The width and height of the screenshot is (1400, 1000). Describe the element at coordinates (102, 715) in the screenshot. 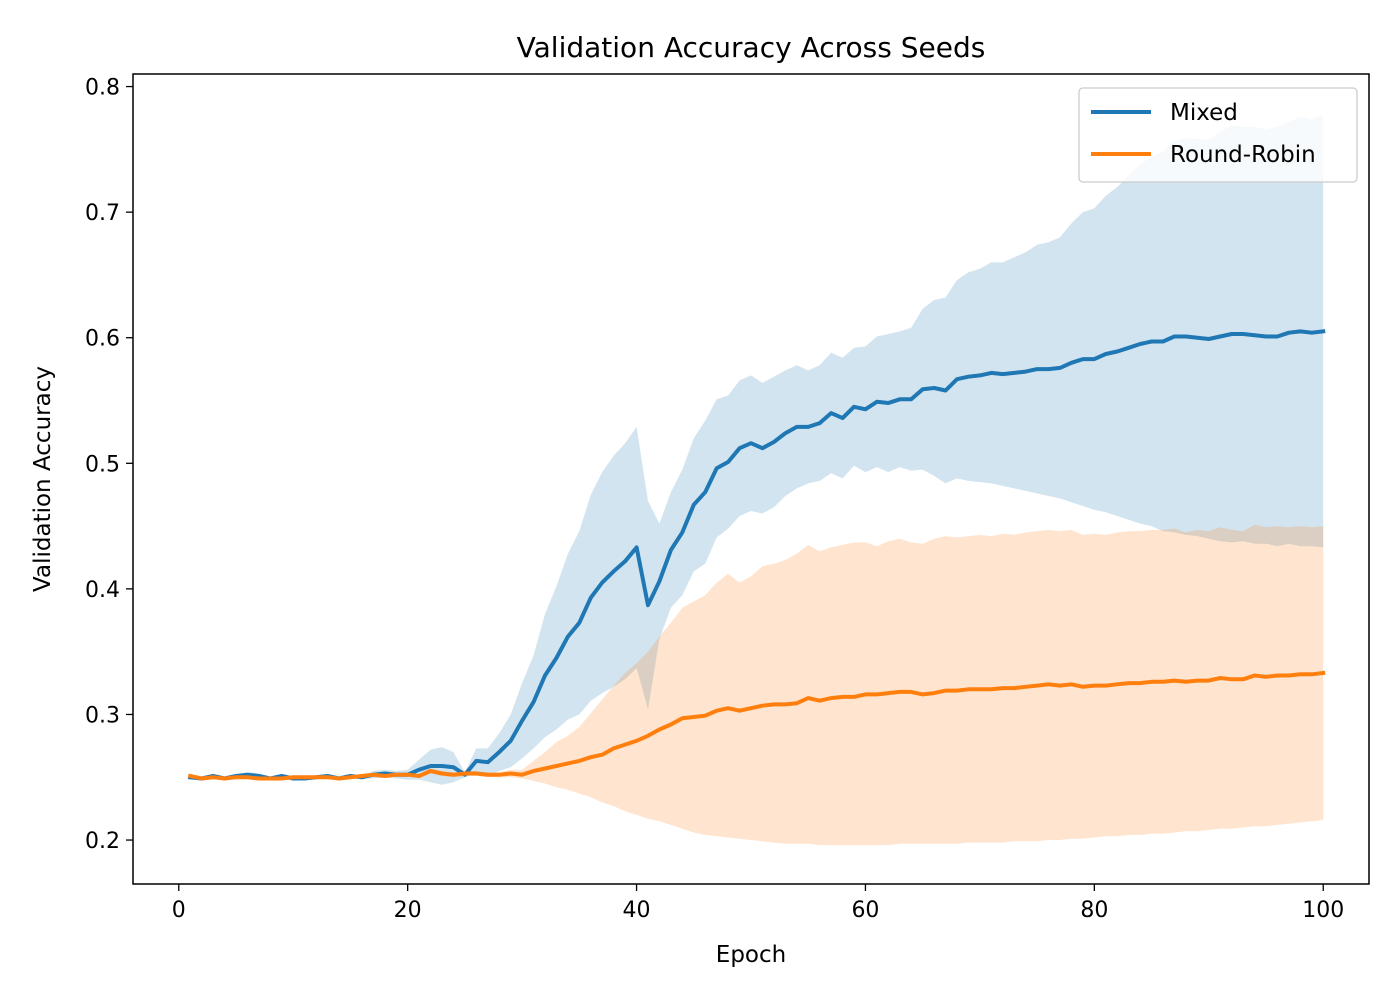

I see `y-tick-label: 0.3` at that location.